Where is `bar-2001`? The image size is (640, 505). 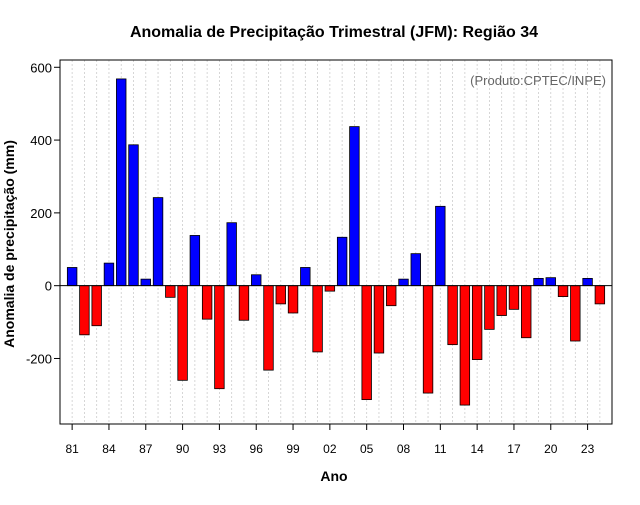 bar-2001 is located at coordinates (317, 319).